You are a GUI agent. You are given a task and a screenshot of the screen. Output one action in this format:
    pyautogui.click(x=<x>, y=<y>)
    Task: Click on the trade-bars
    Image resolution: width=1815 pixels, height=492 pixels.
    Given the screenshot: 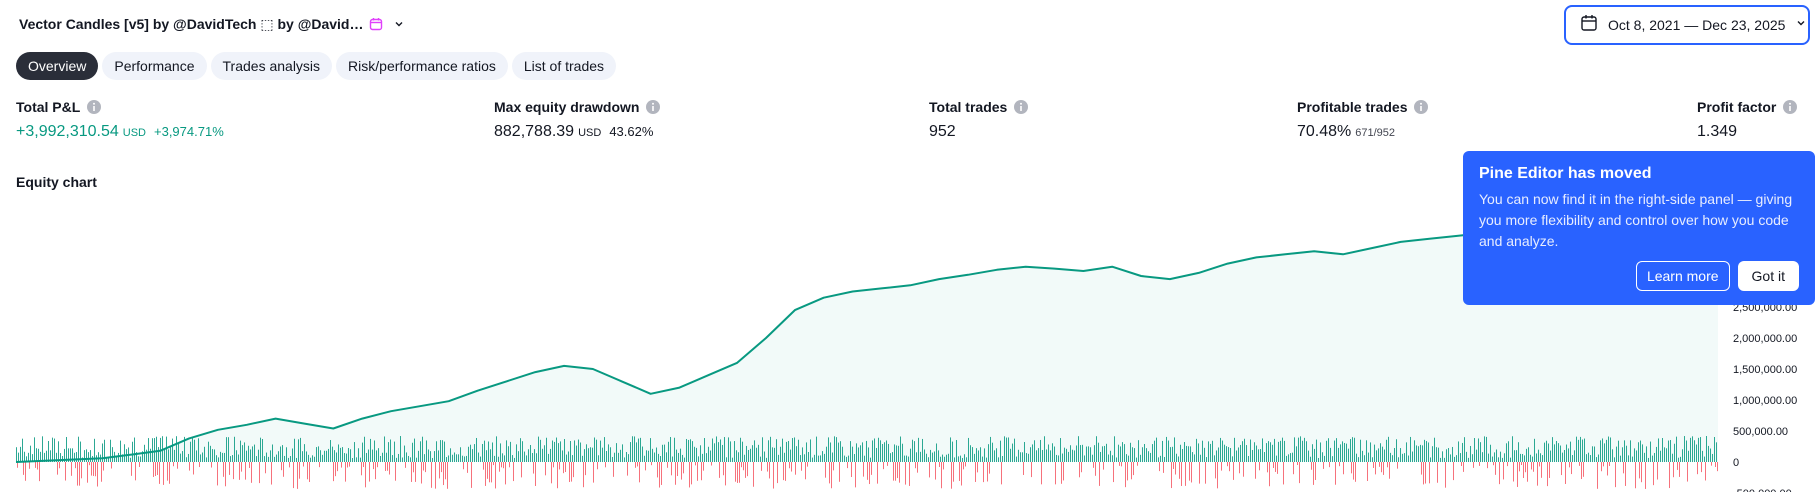 What is the action you would take?
    pyautogui.click(x=867, y=462)
    